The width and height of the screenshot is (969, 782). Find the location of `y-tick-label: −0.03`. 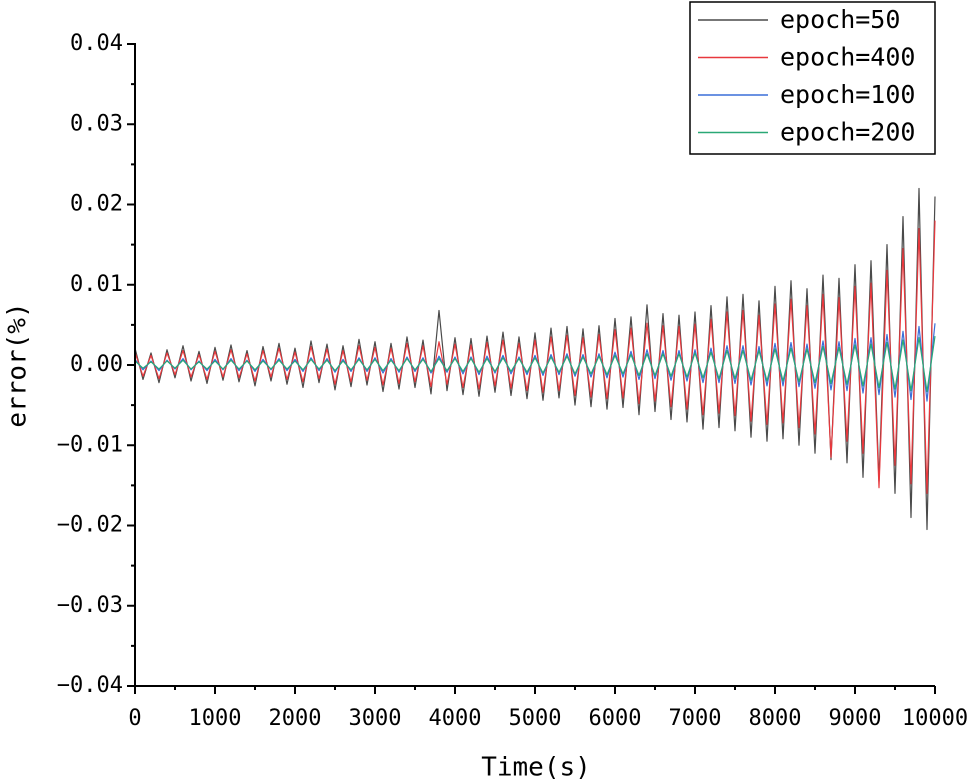

y-tick-label: −0.03 is located at coordinates (90, 605).